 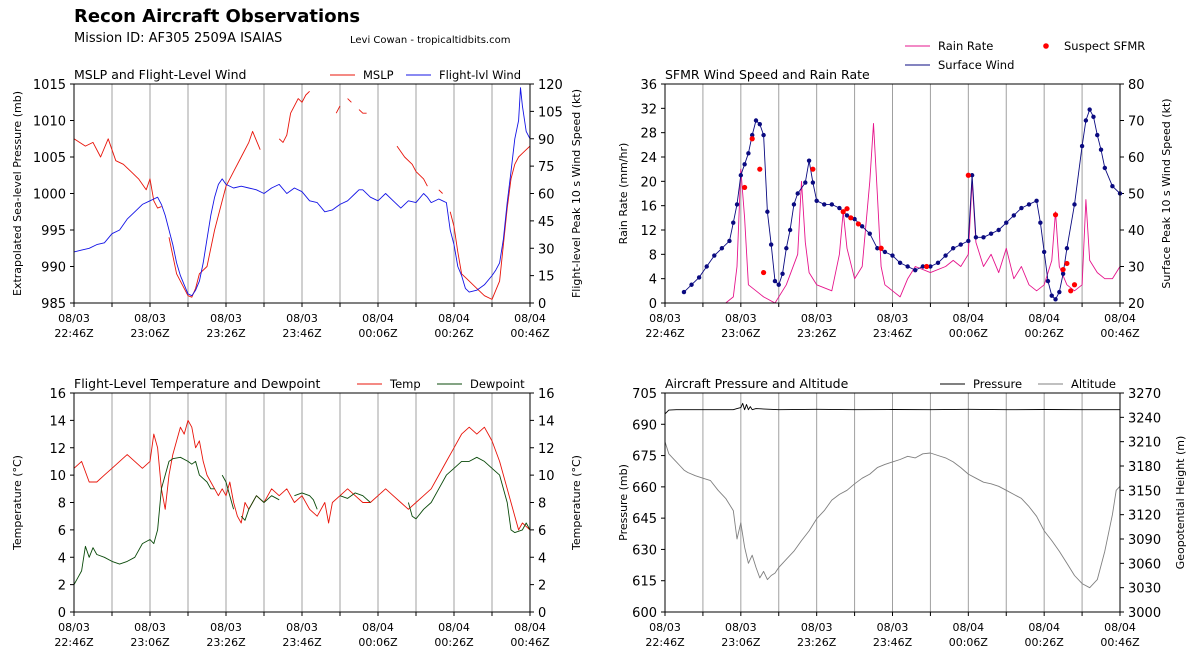 I want to click on y-tick-label-left: 8, so click(x=62, y=504).